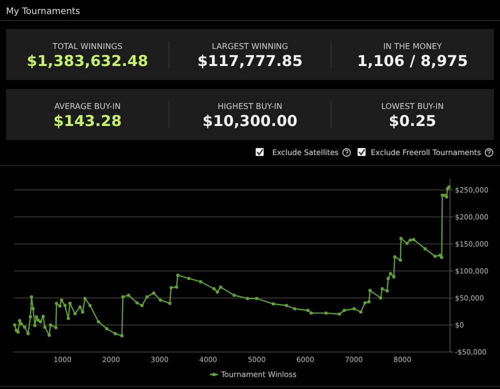 The image size is (500, 389). I want to click on text: $0.25, so click(412, 121).